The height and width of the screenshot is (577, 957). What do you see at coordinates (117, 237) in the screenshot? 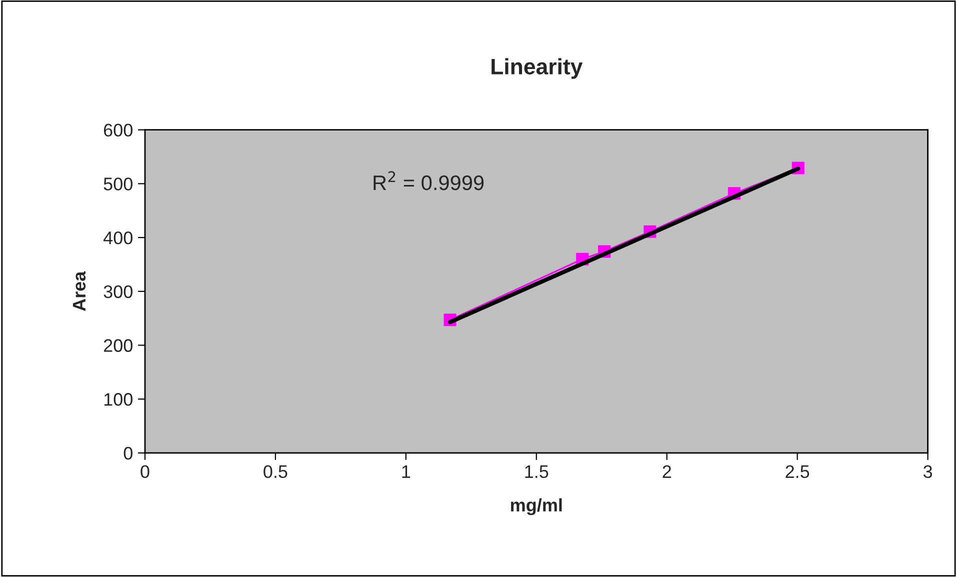
I see `y-tick-label: 400` at bounding box center [117, 237].